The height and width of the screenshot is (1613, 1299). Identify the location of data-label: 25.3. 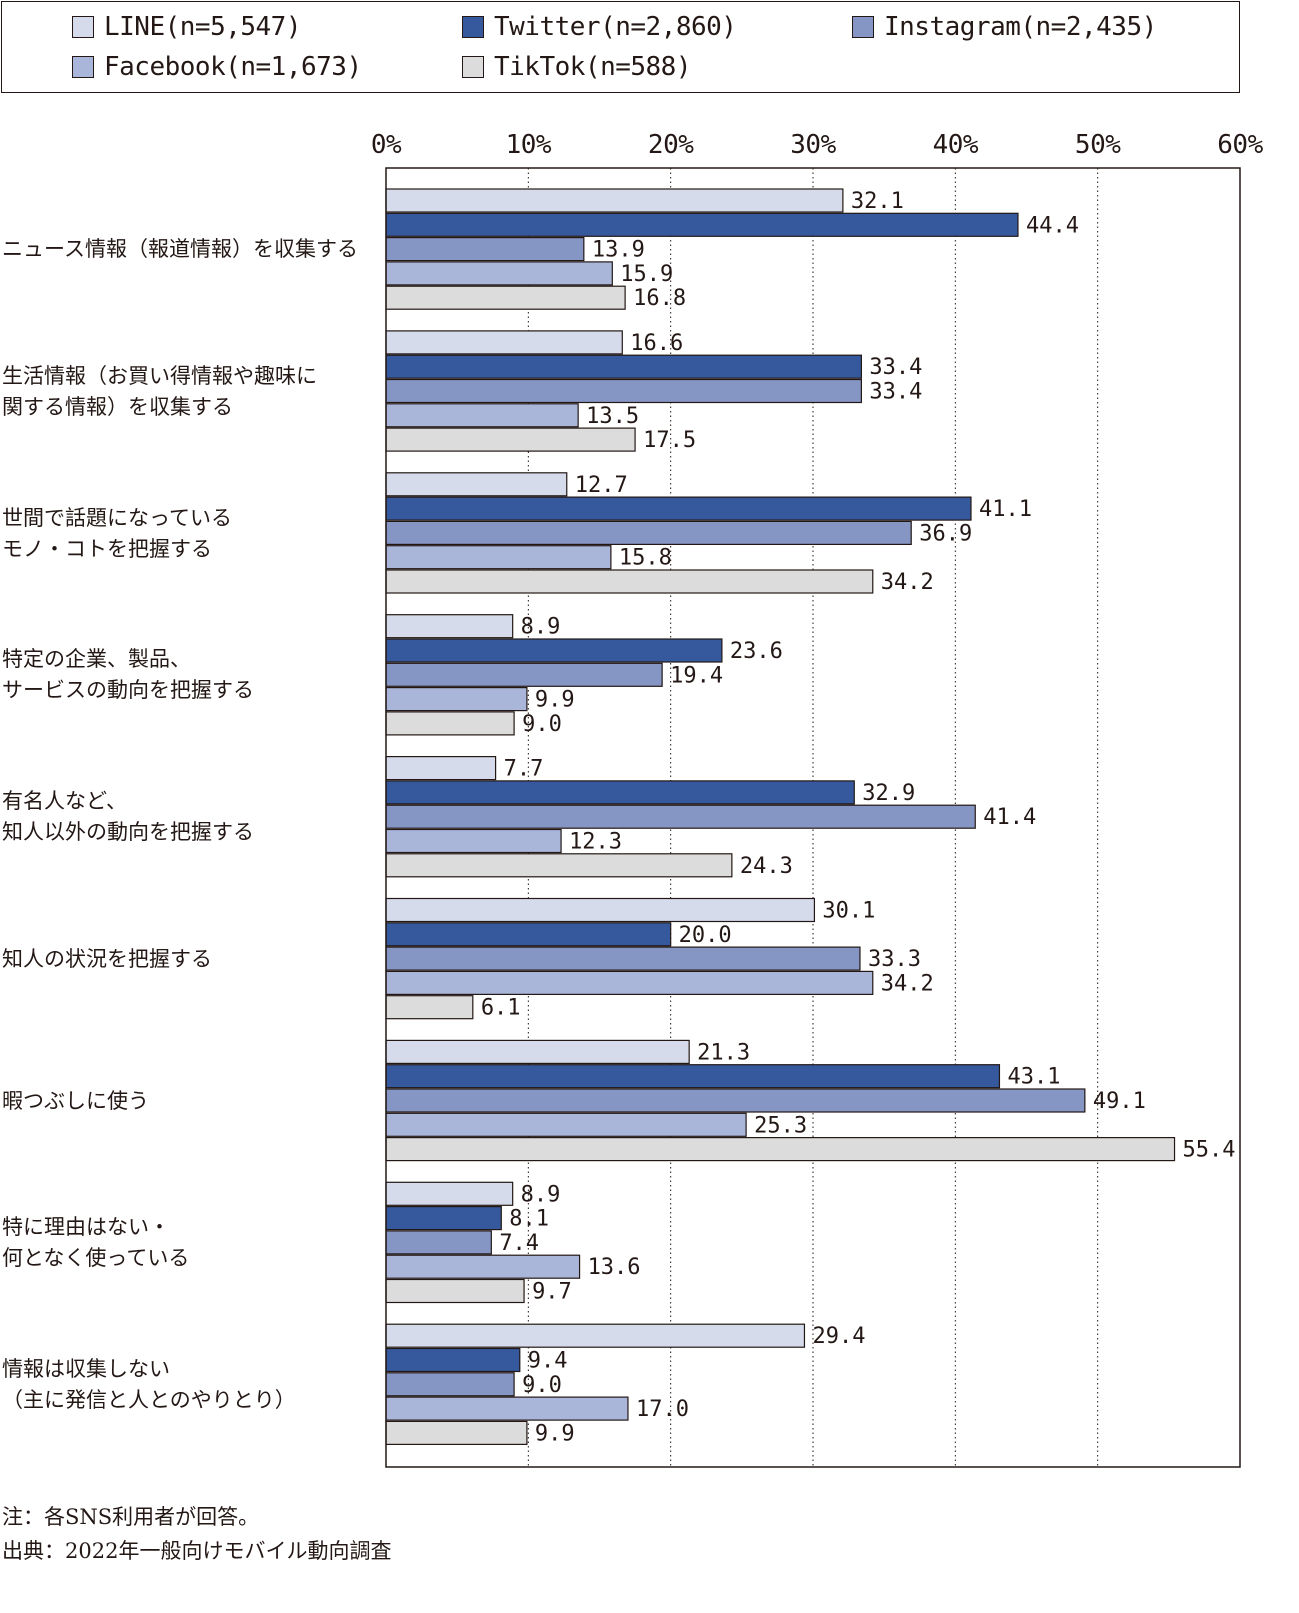
(780, 1125).